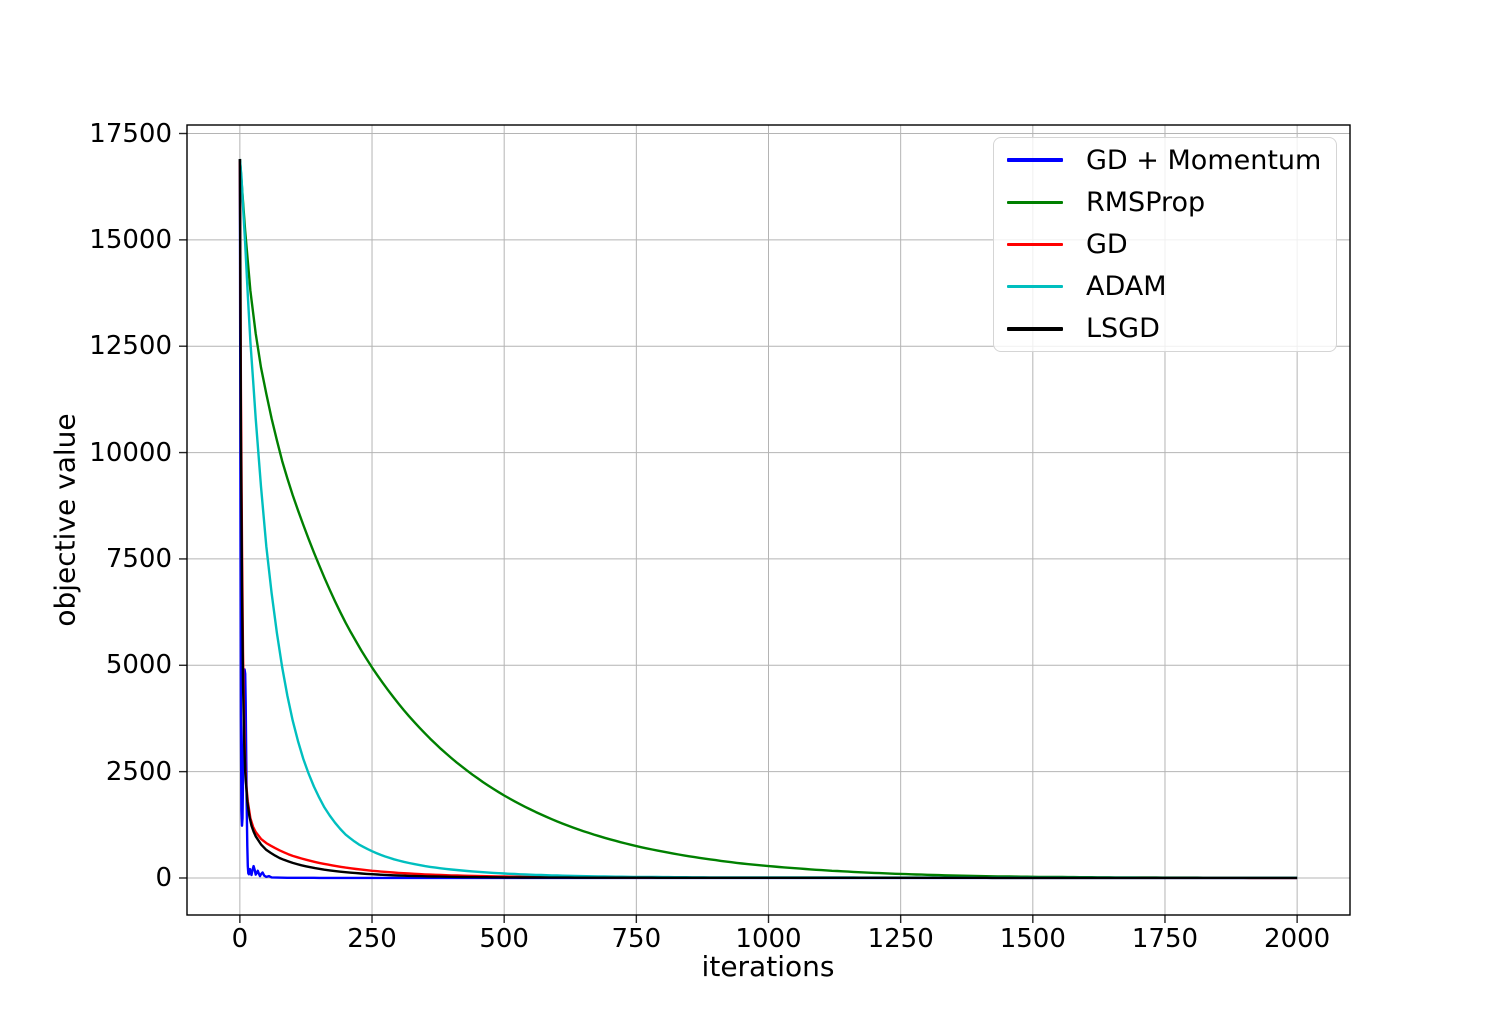 The width and height of the screenshot is (1500, 1028). What do you see at coordinates (163, 877) in the screenshot?
I see `y-tick-label: 0` at bounding box center [163, 877].